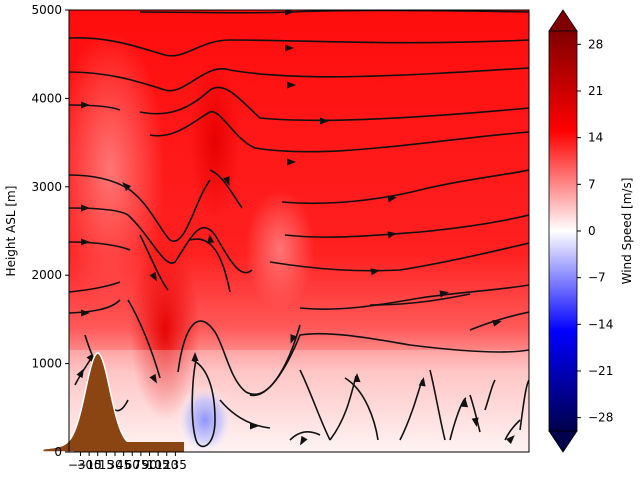  What do you see at coordinates (600, 324) in the screenshot?
I see `colorbar-tick-label: −14` at bounding box center [600, 324].